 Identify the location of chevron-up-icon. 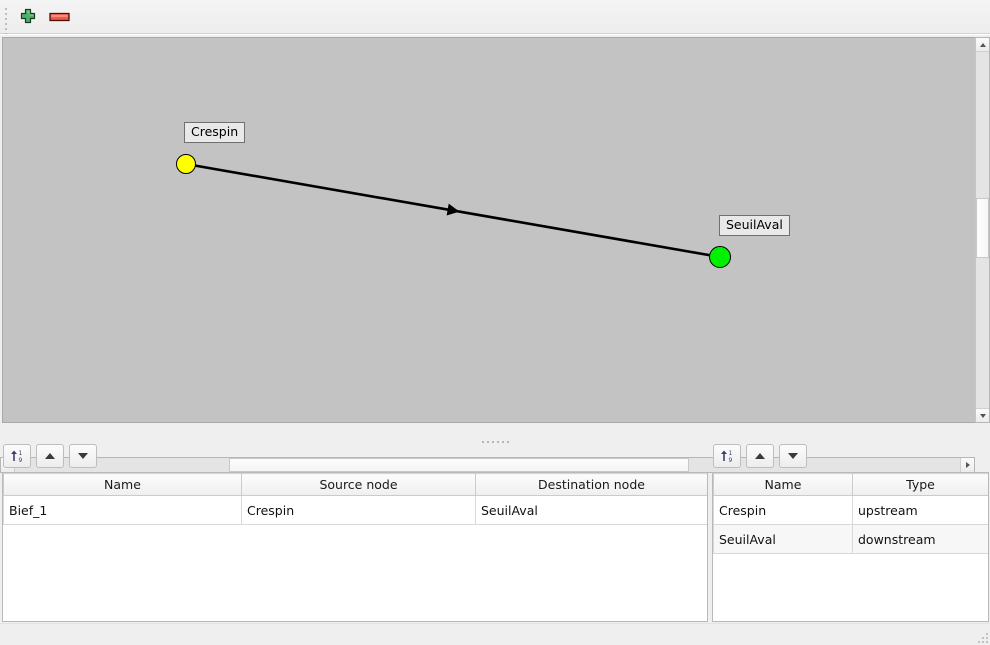
(982, 44).